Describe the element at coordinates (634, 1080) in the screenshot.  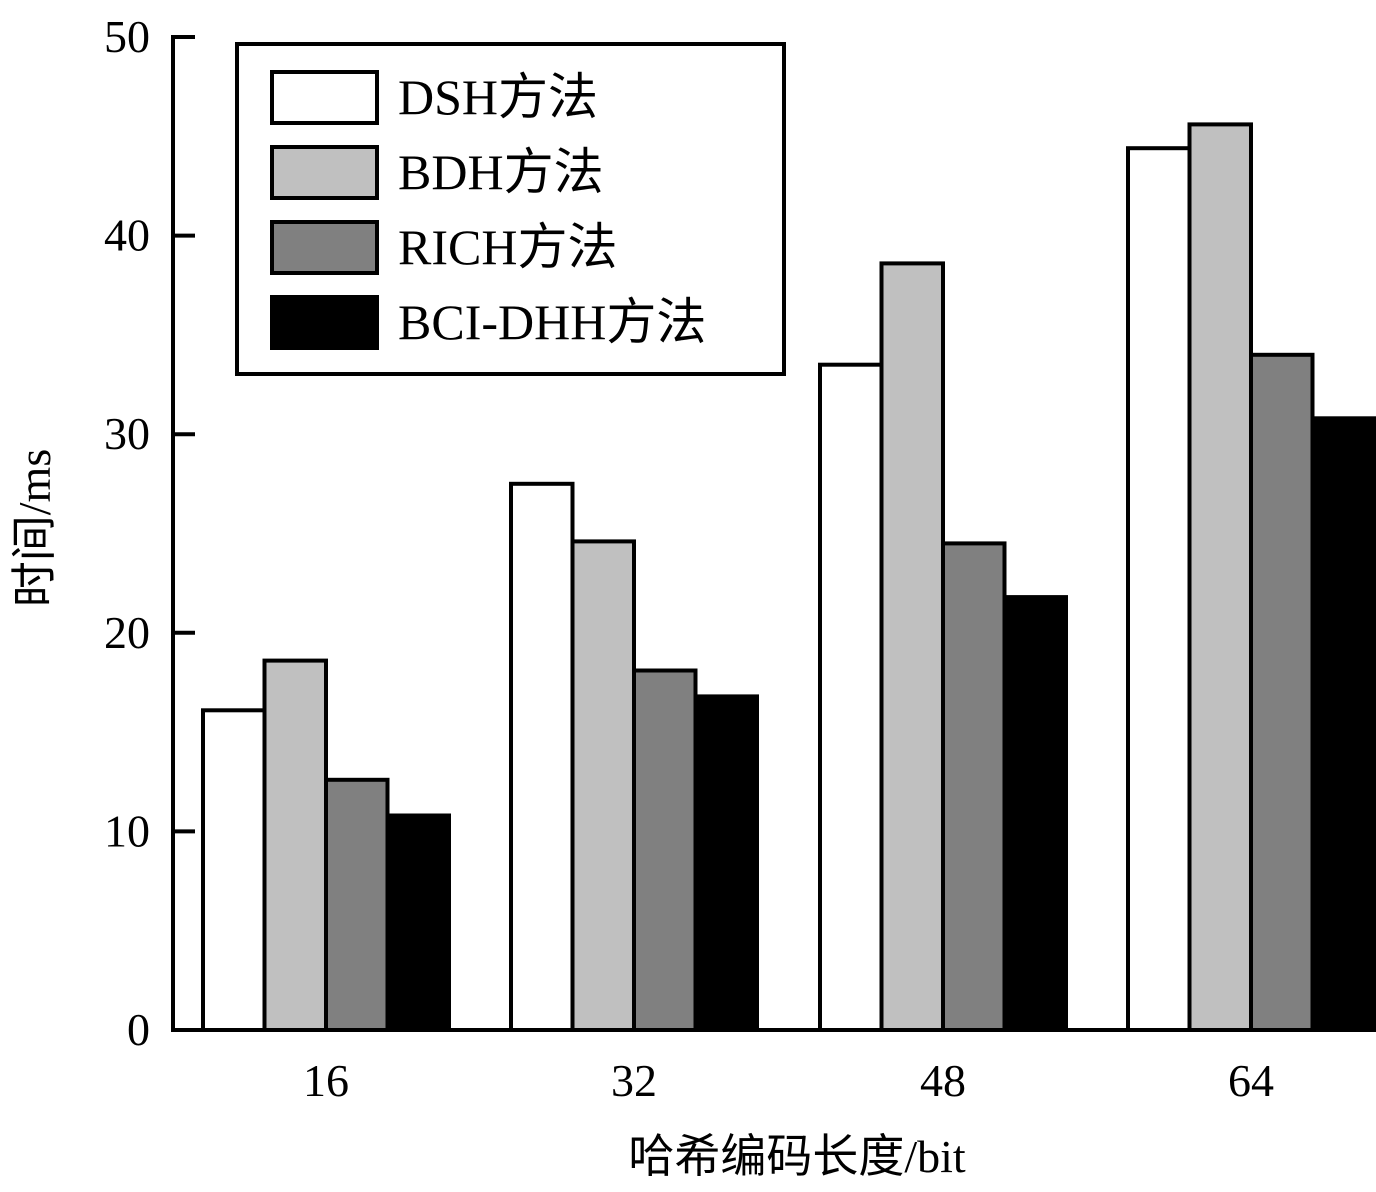
I see `x-tick-label: 32` at that location.